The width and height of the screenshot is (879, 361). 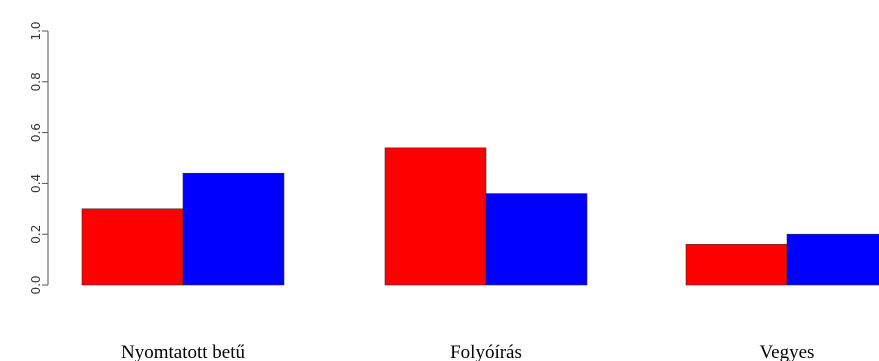 I want to click on category-label: Vegyes, so click(x=787, y=351).